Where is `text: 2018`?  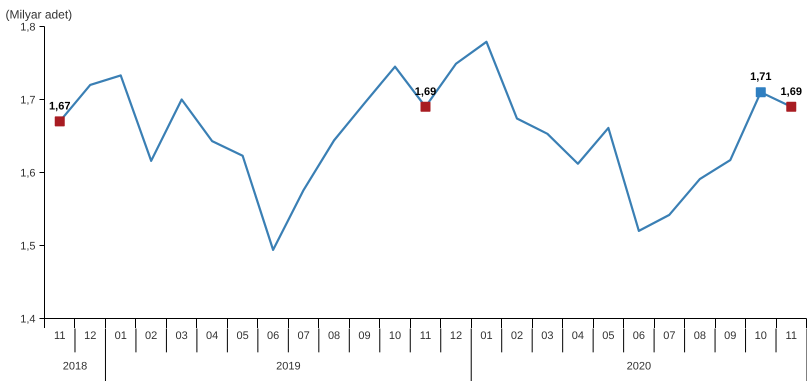 text: 2018 is located at coordinates (75, 366).